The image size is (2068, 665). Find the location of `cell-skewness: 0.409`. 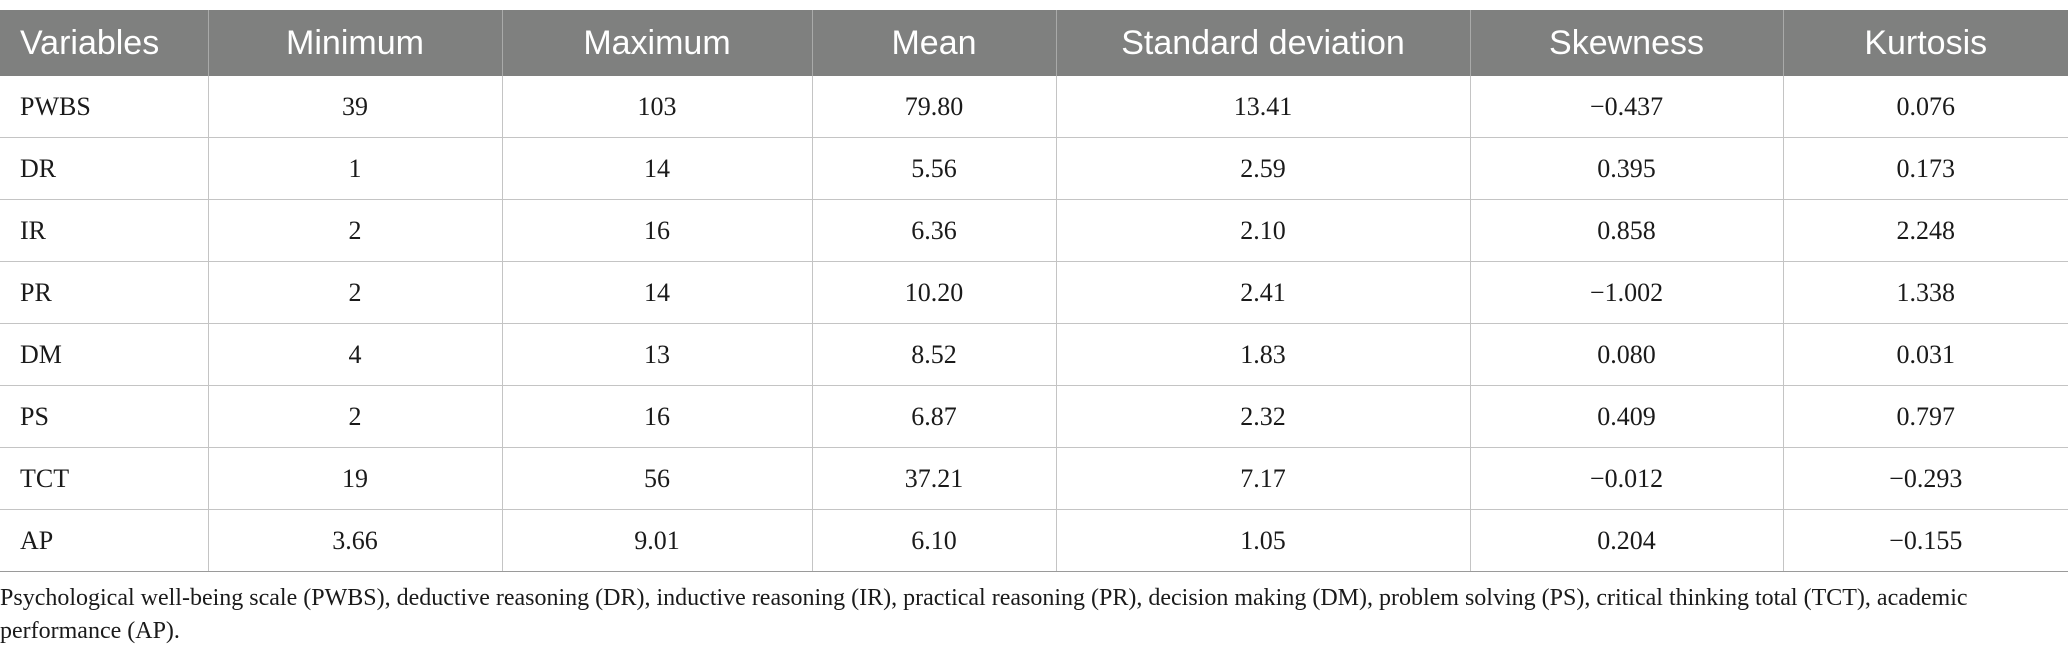

cell-skewness: 0.409 is located at coordinates (1626, 416).